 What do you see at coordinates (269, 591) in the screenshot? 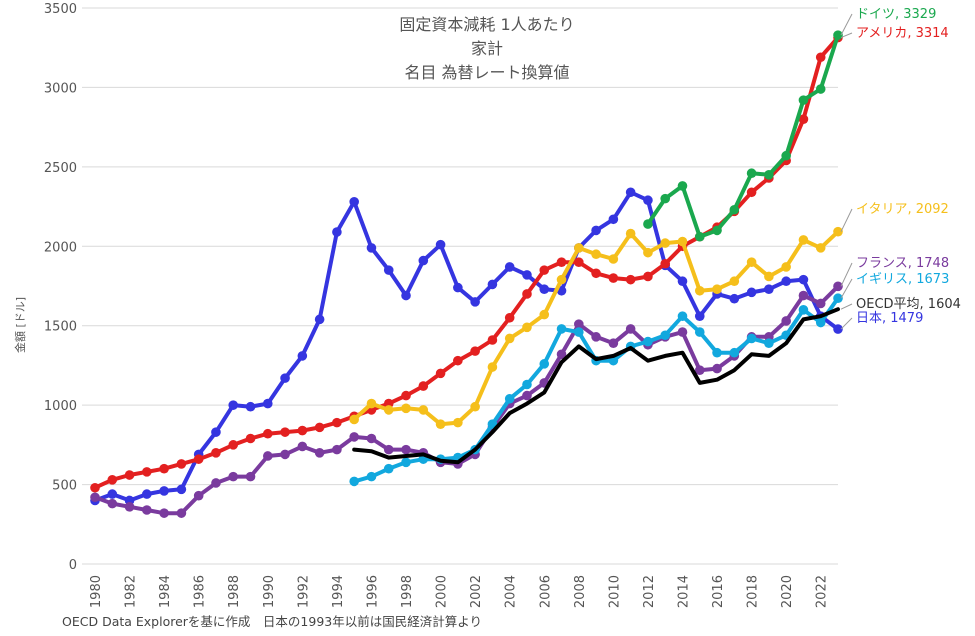
I see `x-tick-label: 1990` at bounding box center [269, 591].